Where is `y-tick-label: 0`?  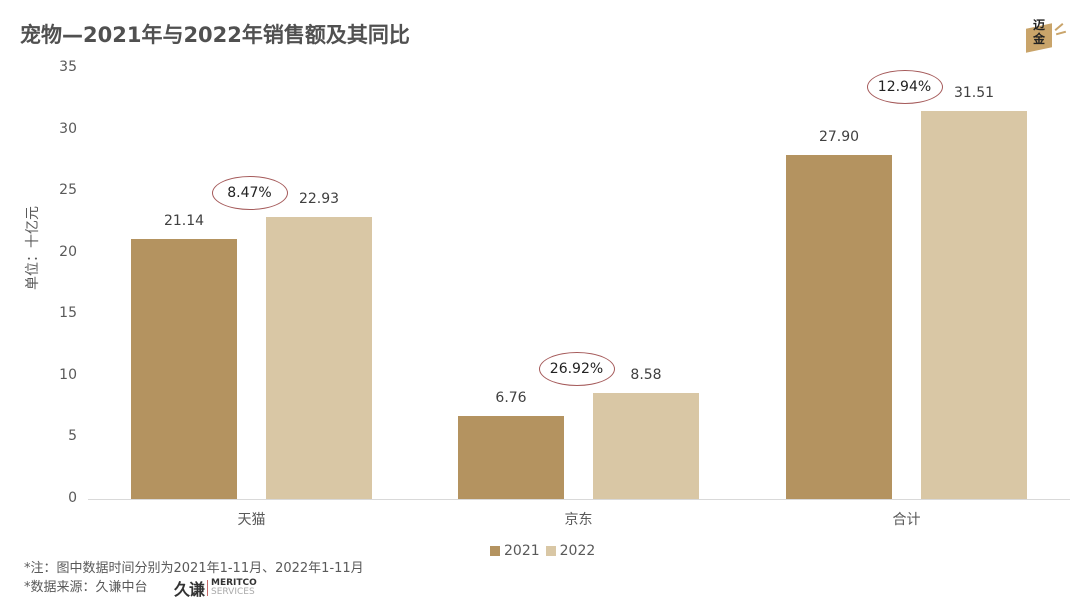 y-tick-label: 0 is located at coordinates (72, 498).